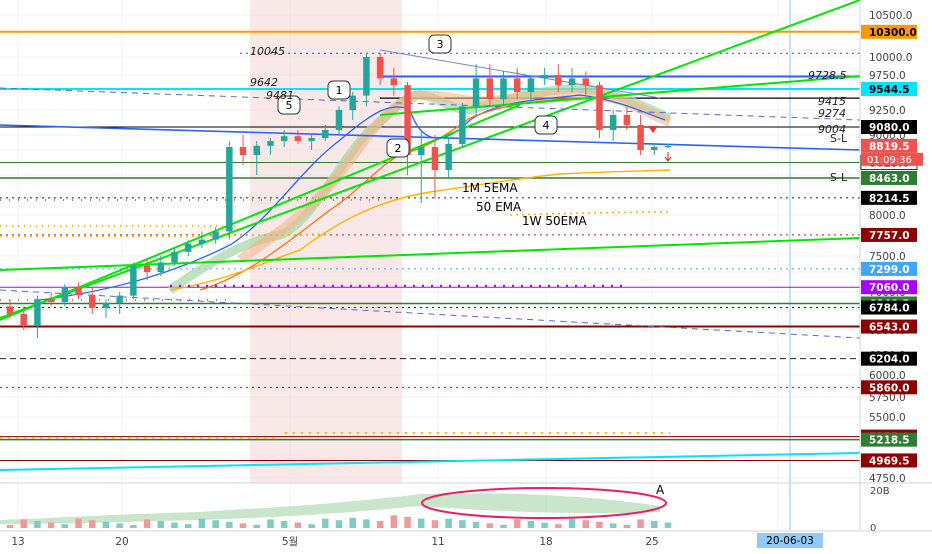 Image resolution: width=932 pixels, height=554 pixels. I want to click on price-level-tag-label: 9080.0, so click(889, 128).